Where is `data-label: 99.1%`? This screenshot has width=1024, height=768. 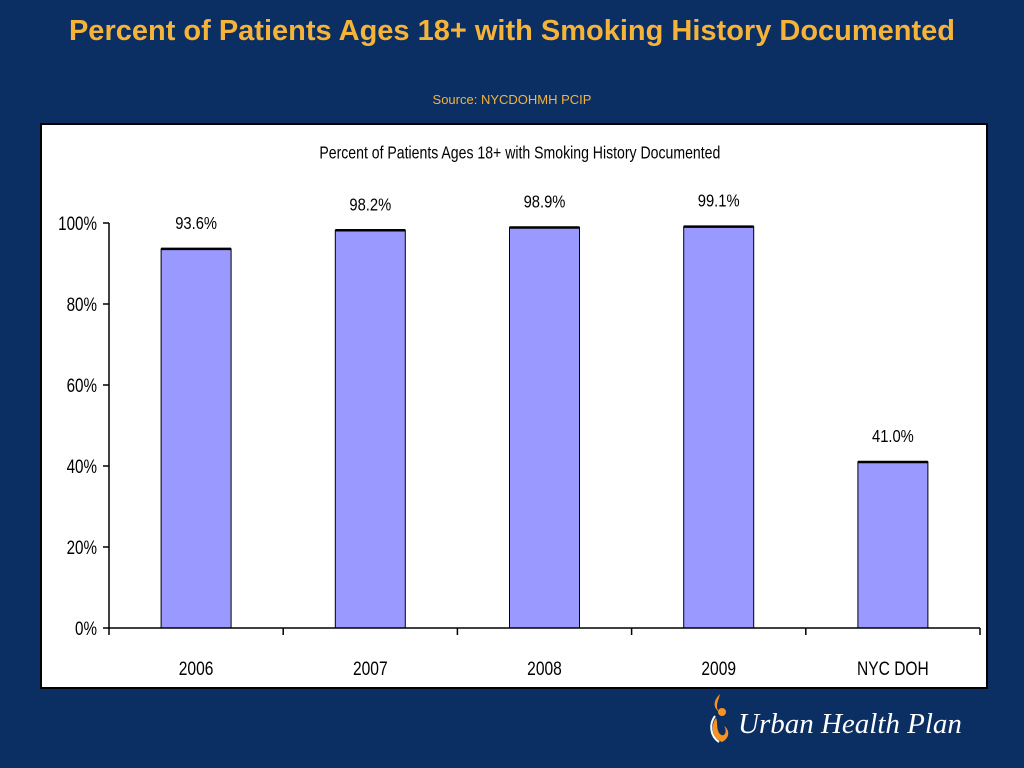 data-label: 99.1% is located at coordinates (719, 201).